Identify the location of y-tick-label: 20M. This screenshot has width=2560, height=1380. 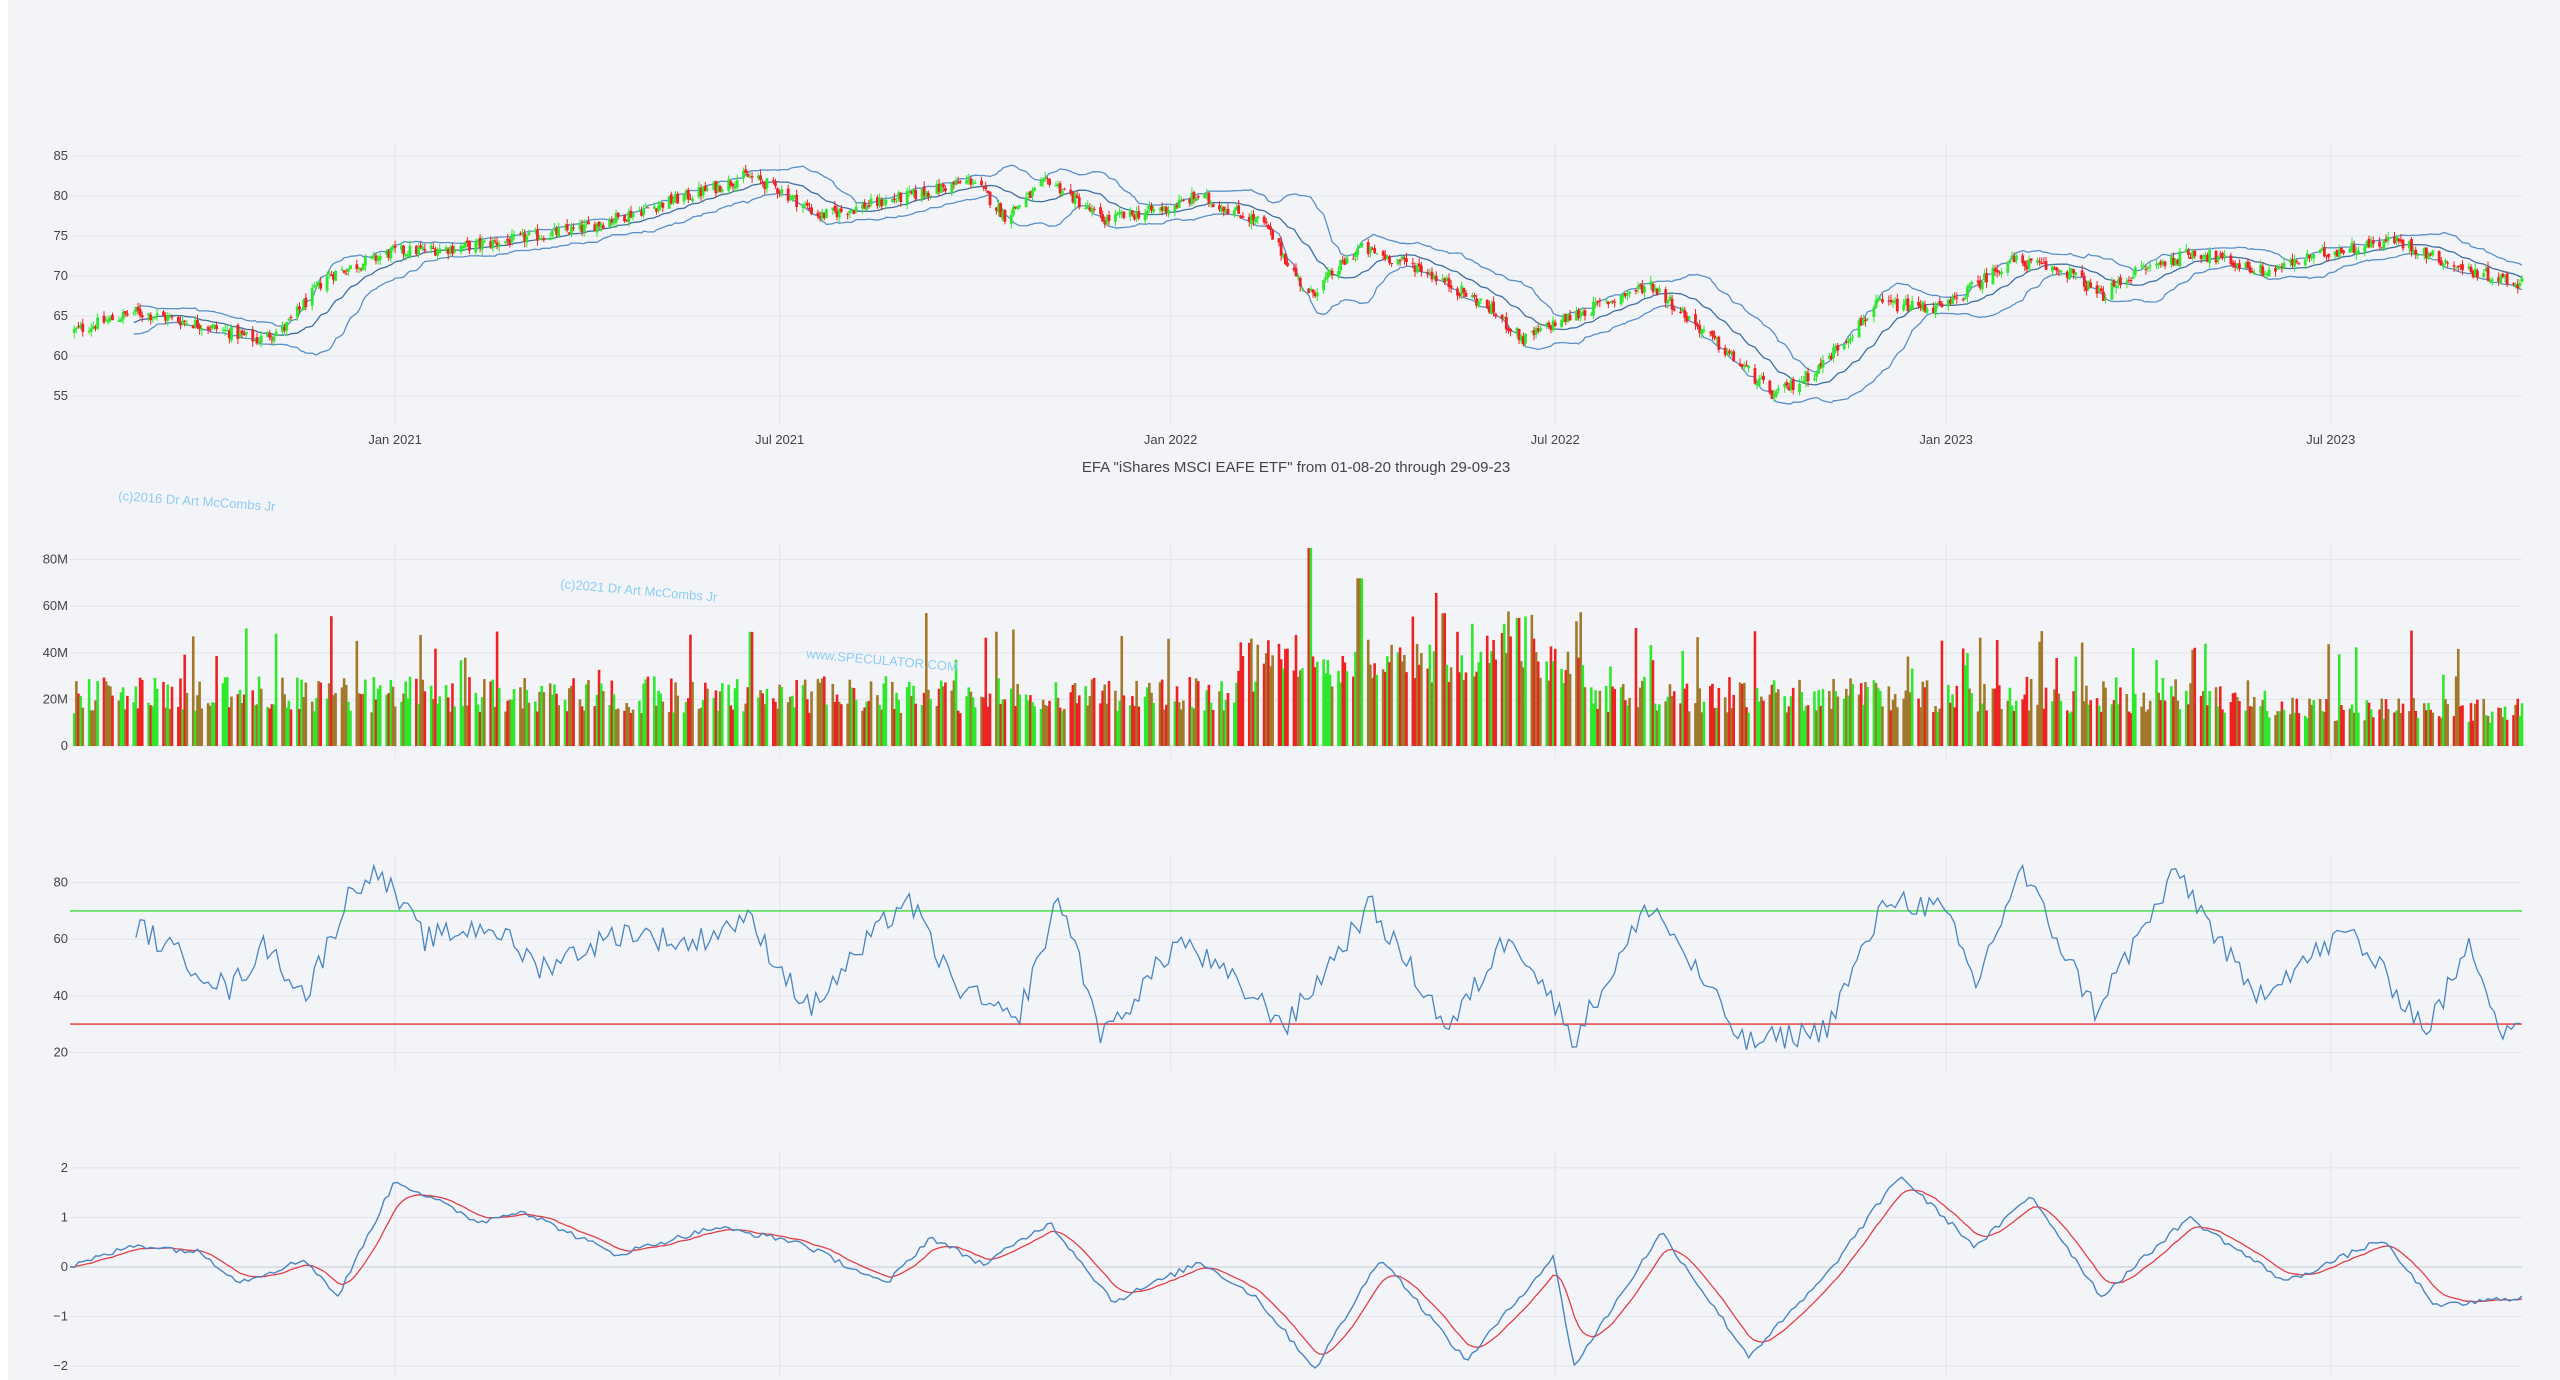
(55, 698).